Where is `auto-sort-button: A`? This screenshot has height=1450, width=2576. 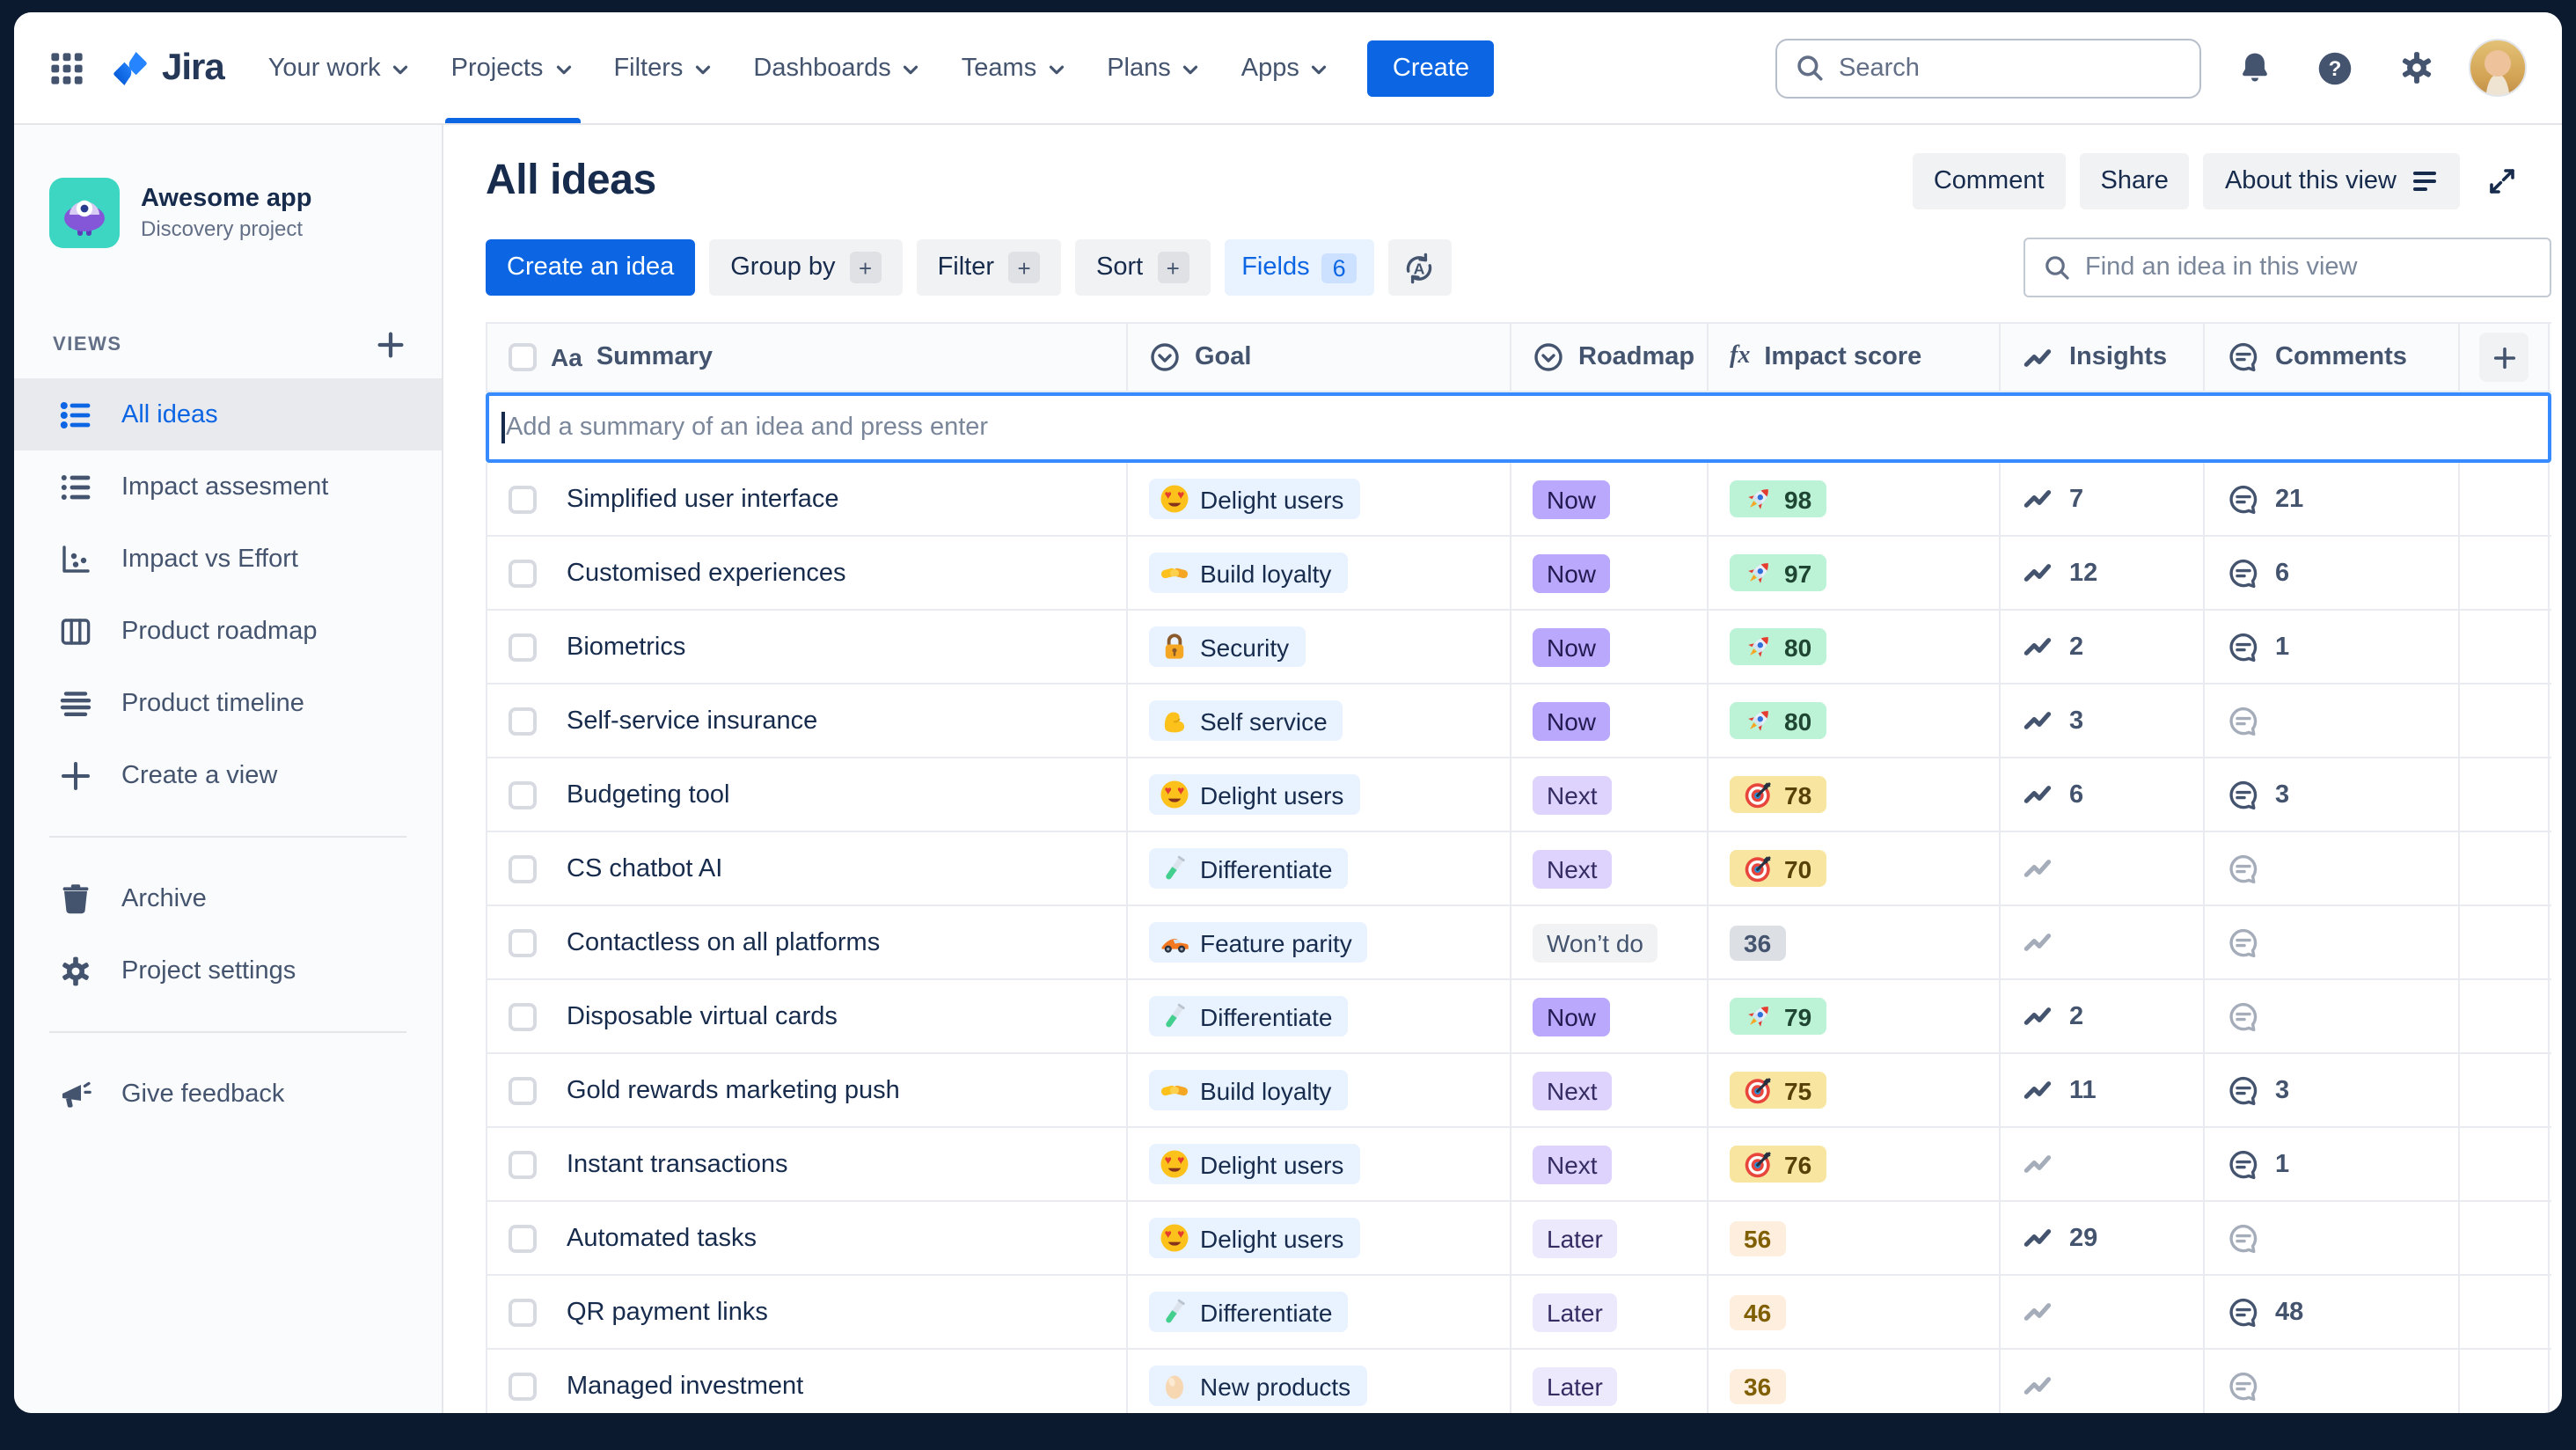 auto-sort-button: A is located at coordinates (1419, 267).